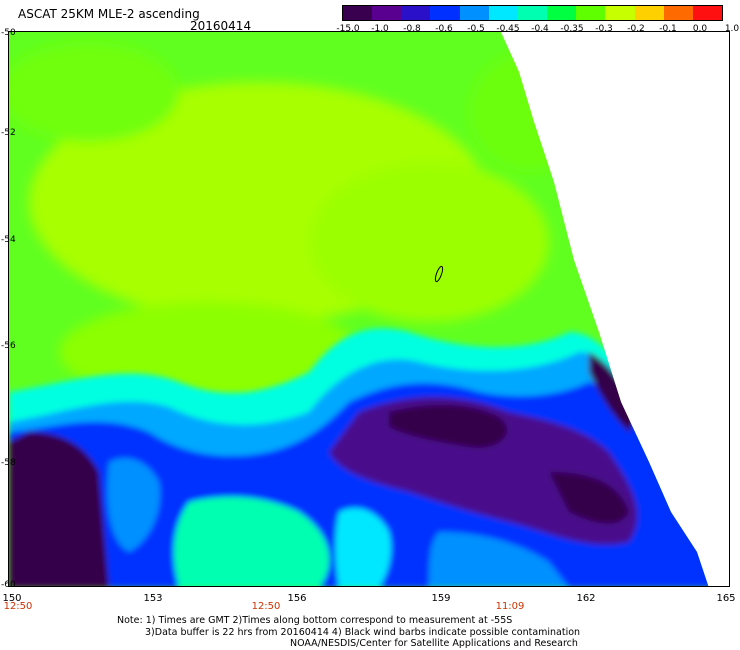 This screenshot has height=650, width=740. Describe the element at coordinates (726, 598) in the screenshot. I see `lon-label: 165` at that location.